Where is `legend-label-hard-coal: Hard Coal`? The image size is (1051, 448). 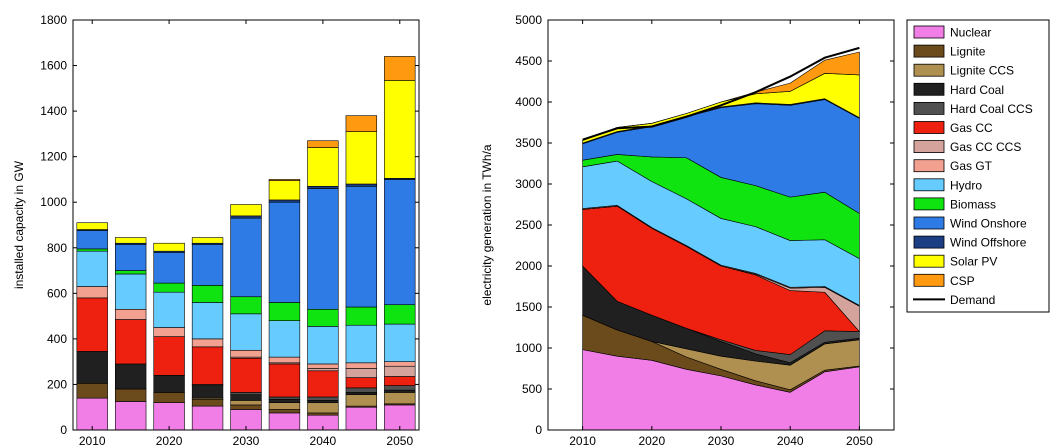
legend-label-hard-coal: Hard Coal is located at coordinates (977, 90).